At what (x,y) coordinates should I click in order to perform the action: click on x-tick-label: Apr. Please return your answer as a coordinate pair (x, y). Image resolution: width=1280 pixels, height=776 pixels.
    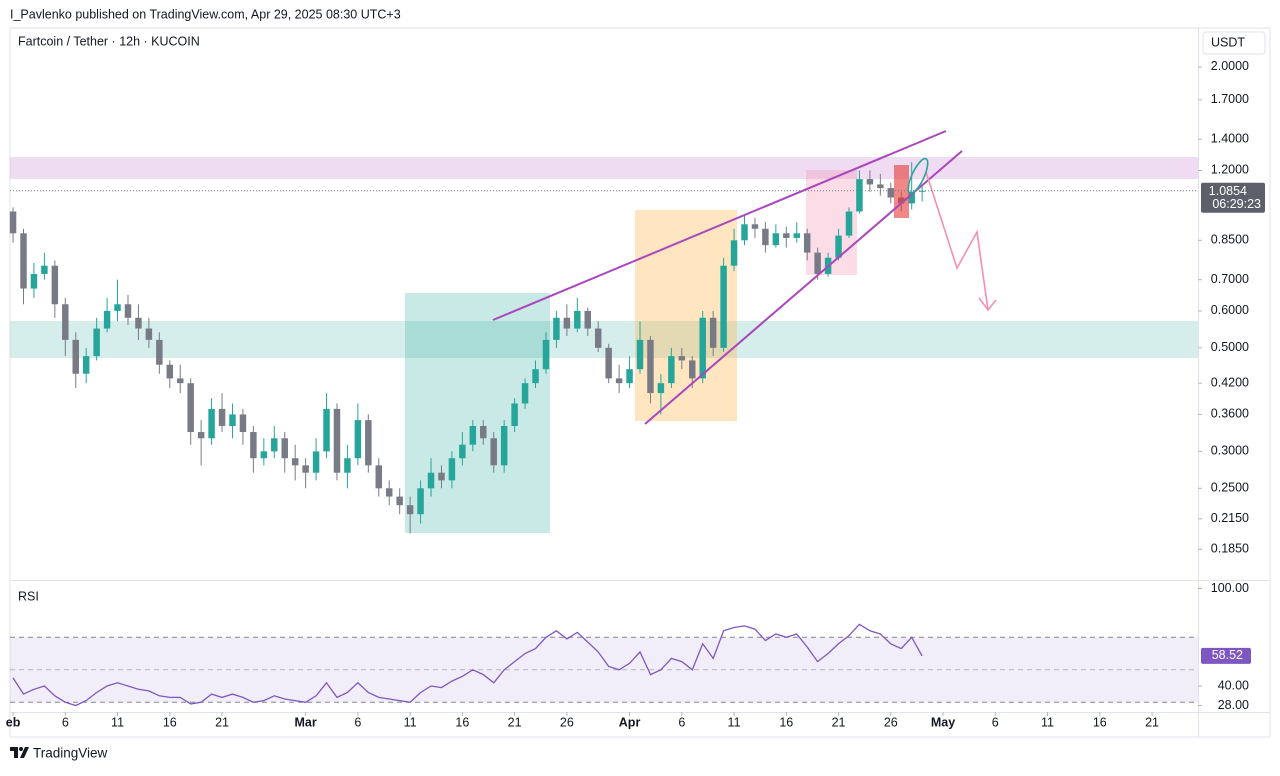
    Looking at the image, I should click on (630, 722).